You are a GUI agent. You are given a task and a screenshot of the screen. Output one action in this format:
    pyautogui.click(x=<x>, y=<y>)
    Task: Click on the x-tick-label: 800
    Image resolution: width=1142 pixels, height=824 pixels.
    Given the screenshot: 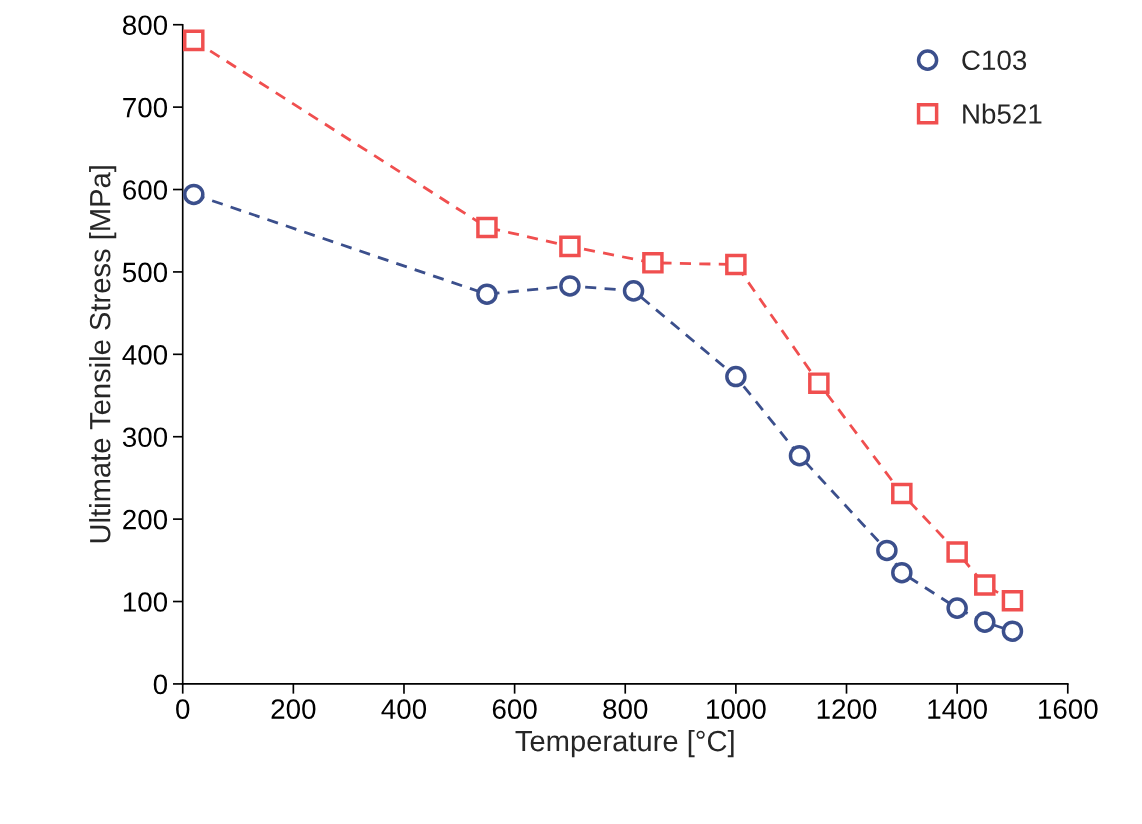 What is the action you would take?
    pyautogui.click(x=625, y=709)
    